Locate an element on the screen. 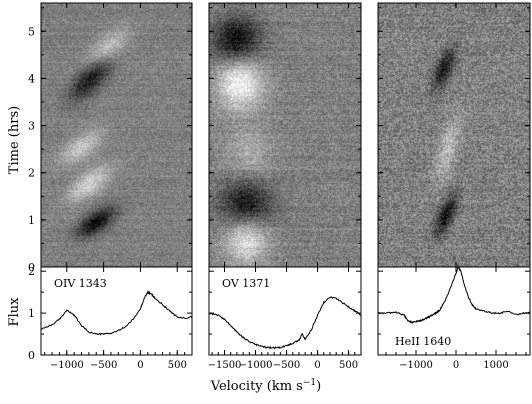 The width and height of the screenshot is (532, 404). flux-panel-ov-1371: −1500−1000 −500 0 500 OV 1371 is located at coordinates (285, 318).